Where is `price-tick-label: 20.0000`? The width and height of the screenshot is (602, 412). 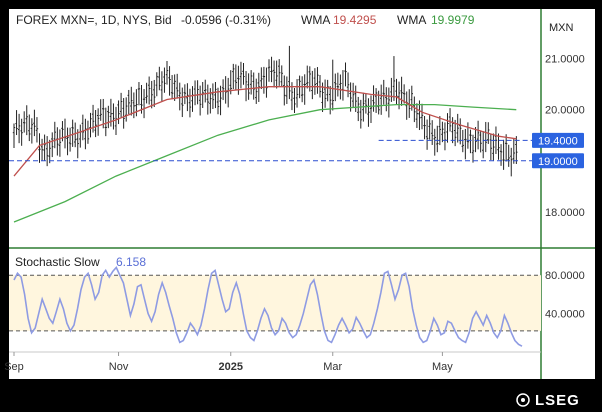 price-tick-label: 20.0000 is located at coordinates (565, 111).